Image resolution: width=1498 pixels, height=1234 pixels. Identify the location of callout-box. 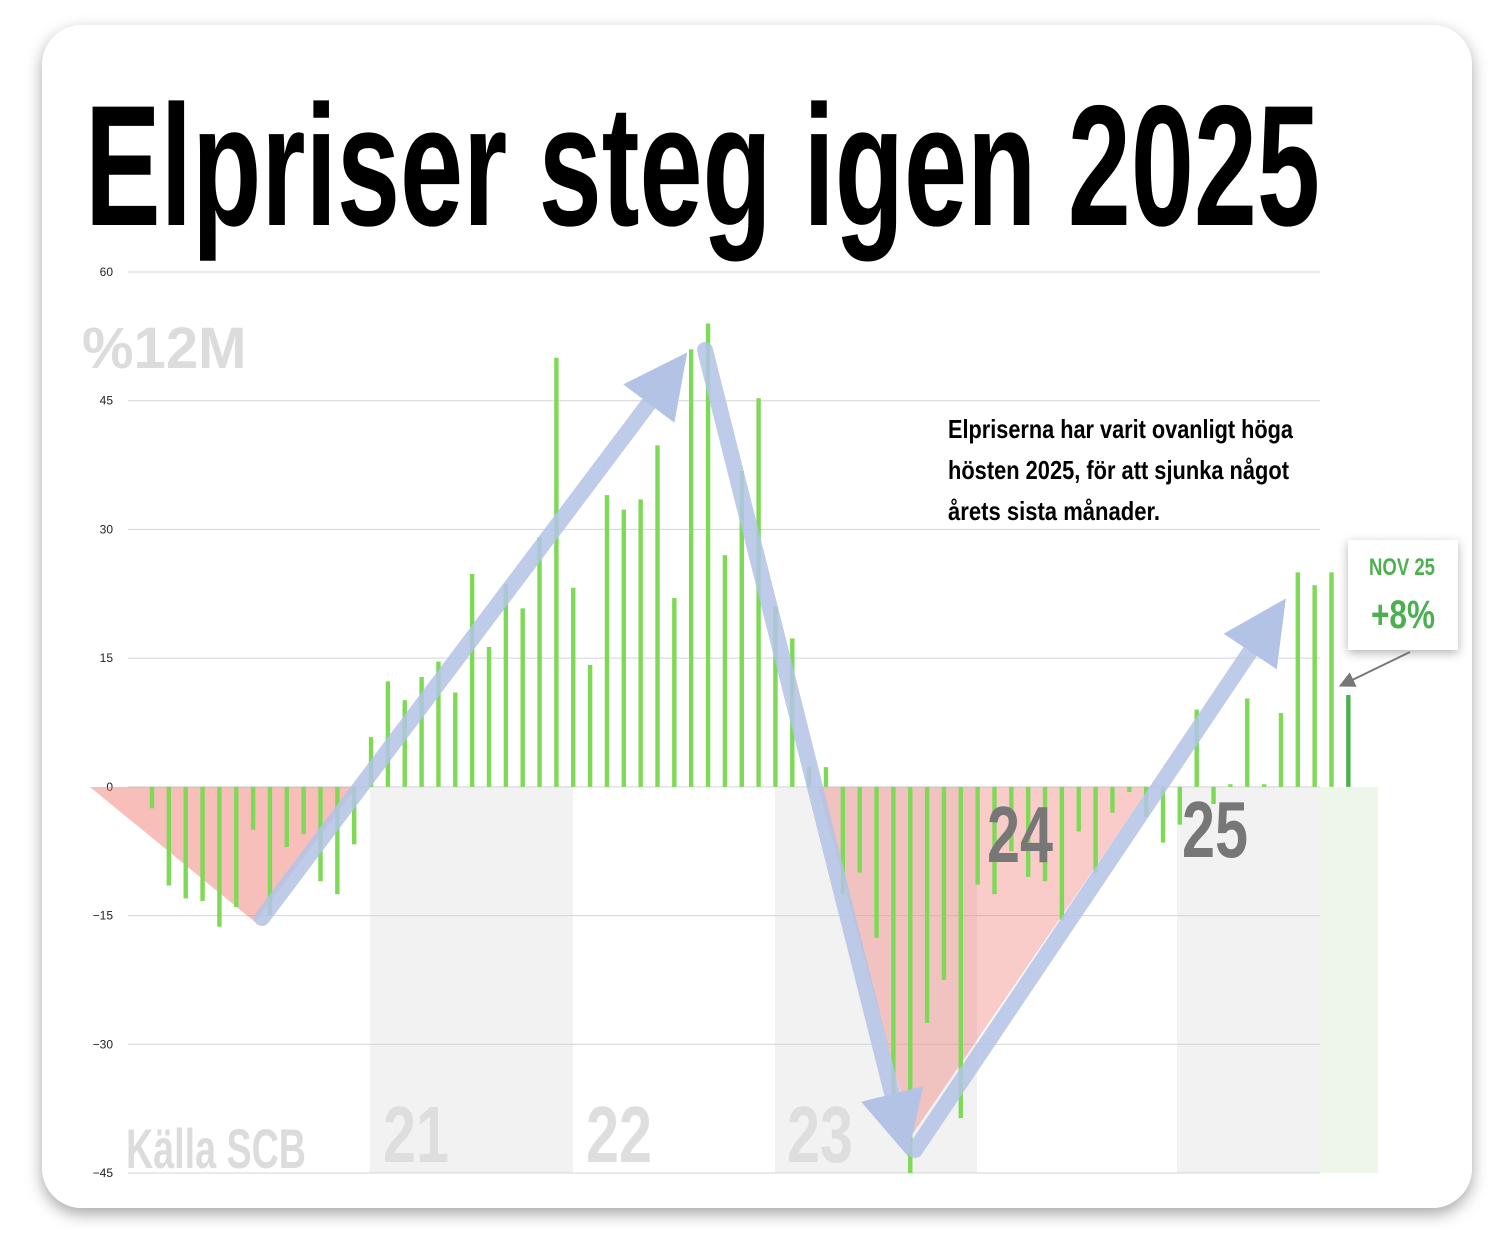
(1403, 595).